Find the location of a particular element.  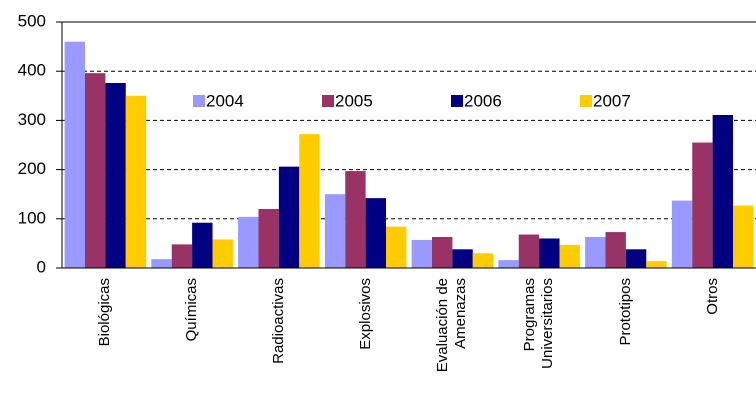

category-text: Radioactivas is located at coordinates (278, 321).